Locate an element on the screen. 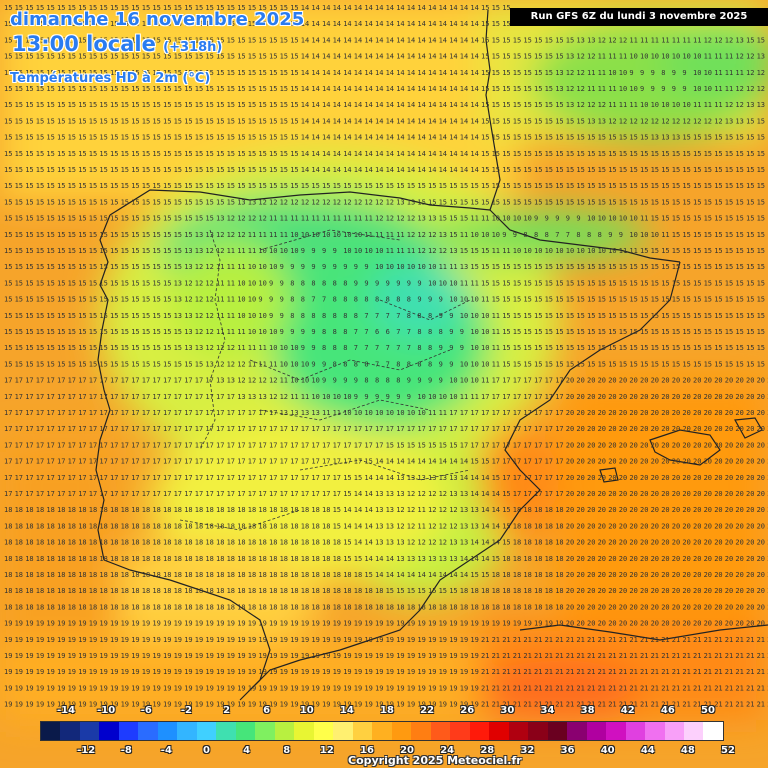 Image resolution: width=768 pixels, height=768 pixels. grid-value: 13 is located at coordinates (432, 559).